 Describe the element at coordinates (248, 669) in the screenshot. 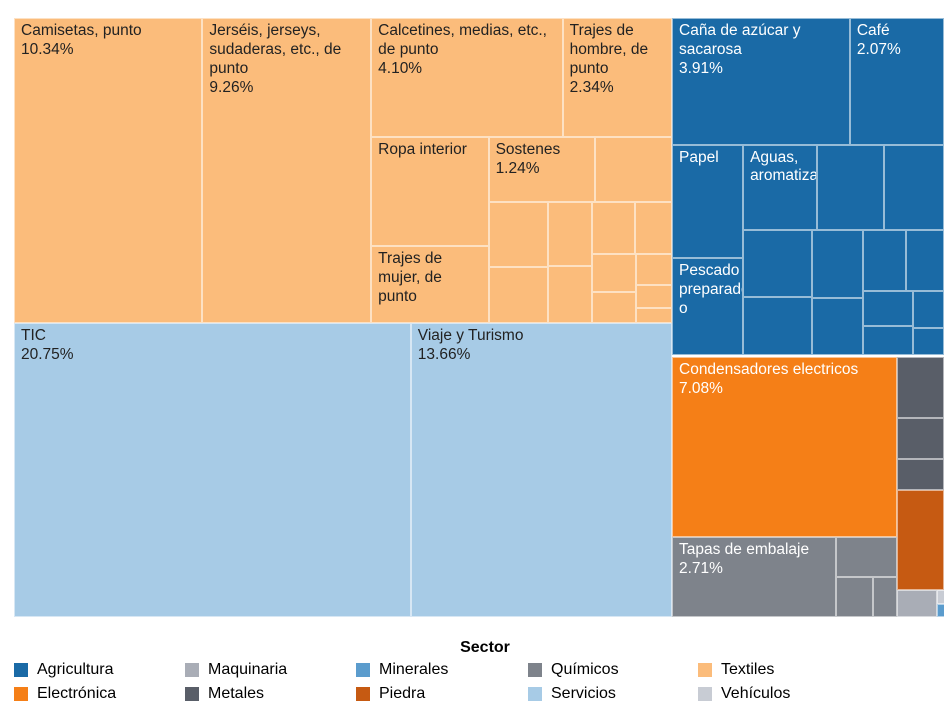

I see `legend-label: Maquinaria` at that location.